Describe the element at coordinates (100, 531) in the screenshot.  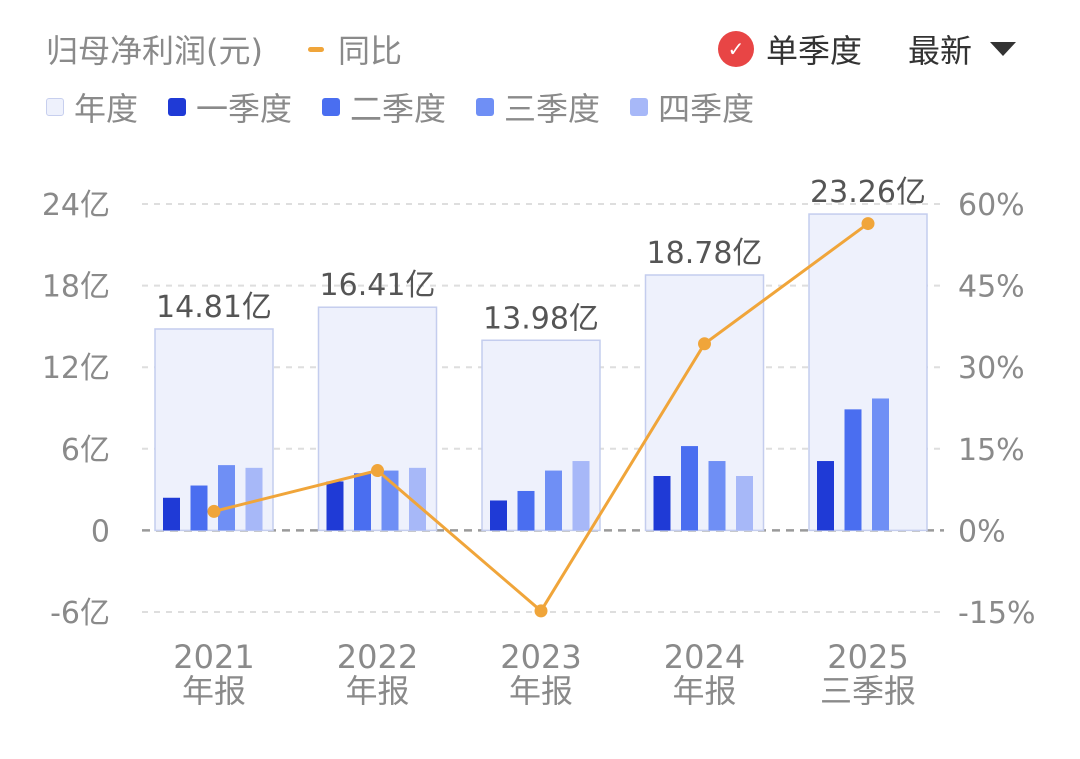
I see `y-left-tick-label: 0` at that location.